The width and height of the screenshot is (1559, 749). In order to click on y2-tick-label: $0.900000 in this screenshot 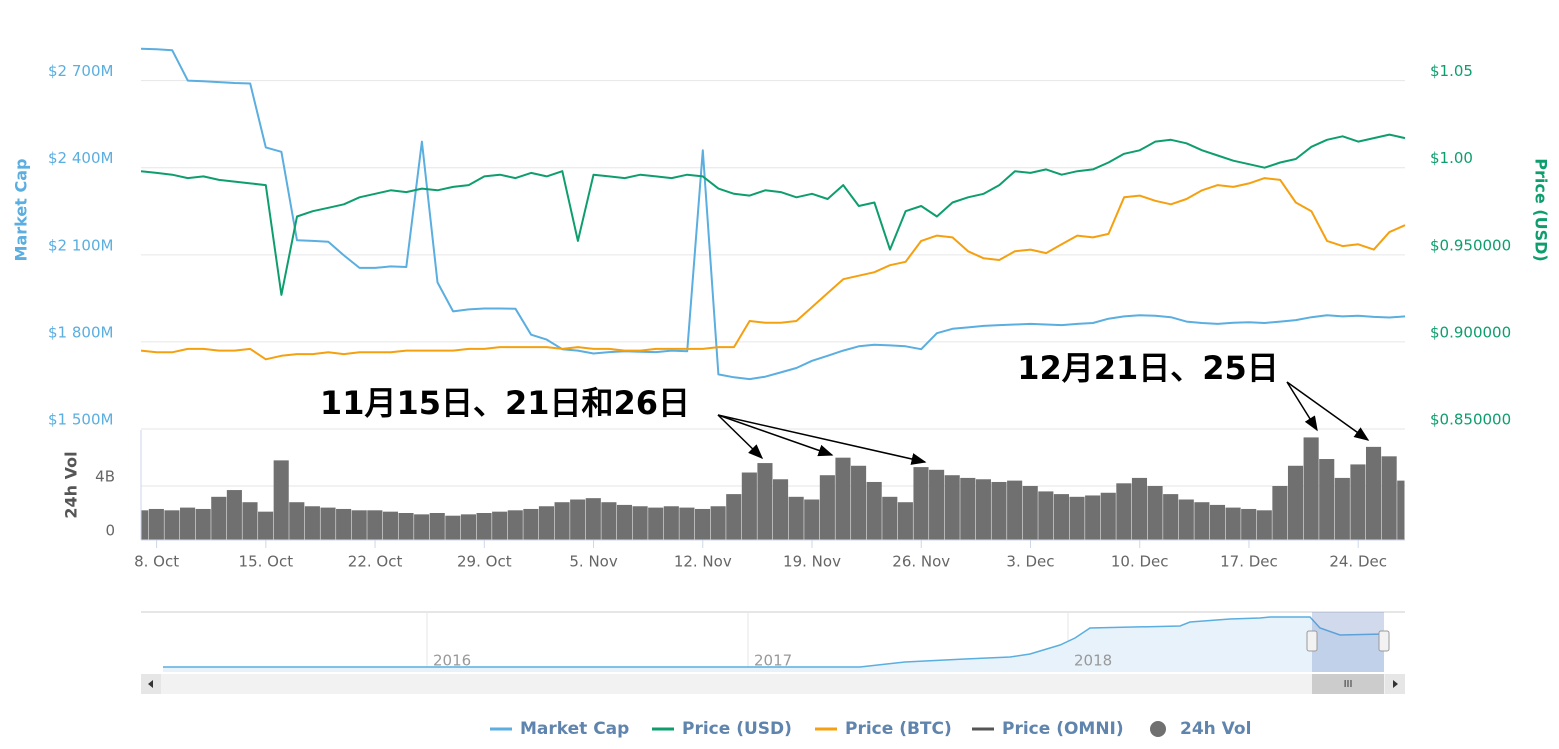, I will do `click(1470, 332)`.